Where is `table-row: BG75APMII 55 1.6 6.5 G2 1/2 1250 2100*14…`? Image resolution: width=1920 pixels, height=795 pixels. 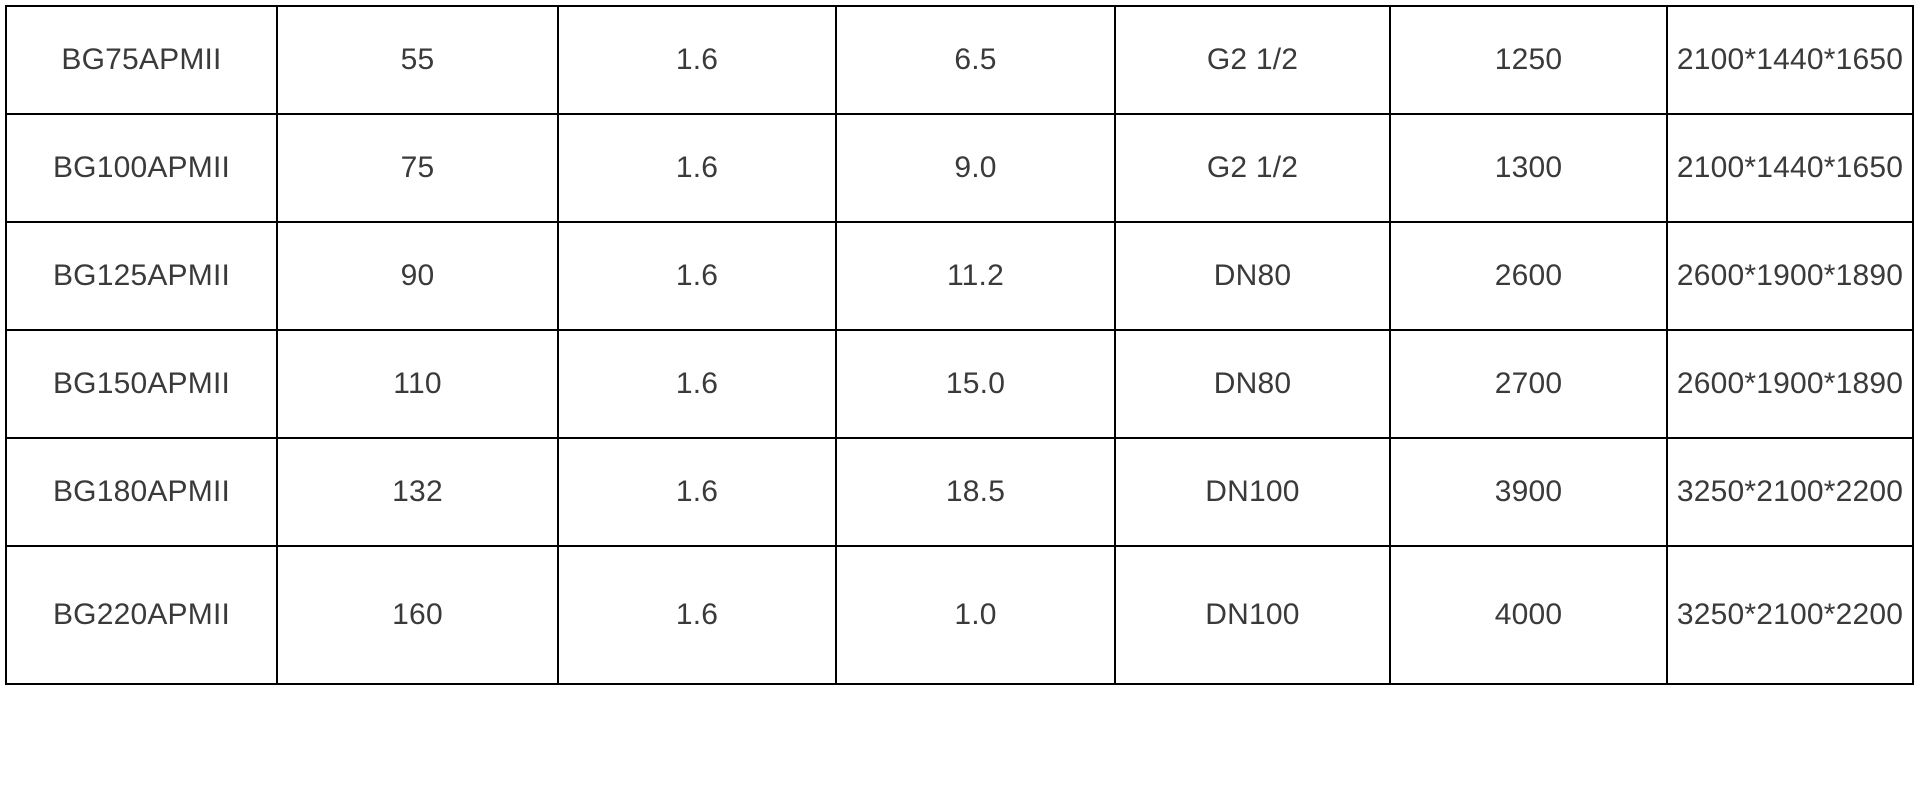
table-row: BG75APMII 55 1.6 6.5 G2 1/2 1250 2100*14… is located at coordinates (959, 60).